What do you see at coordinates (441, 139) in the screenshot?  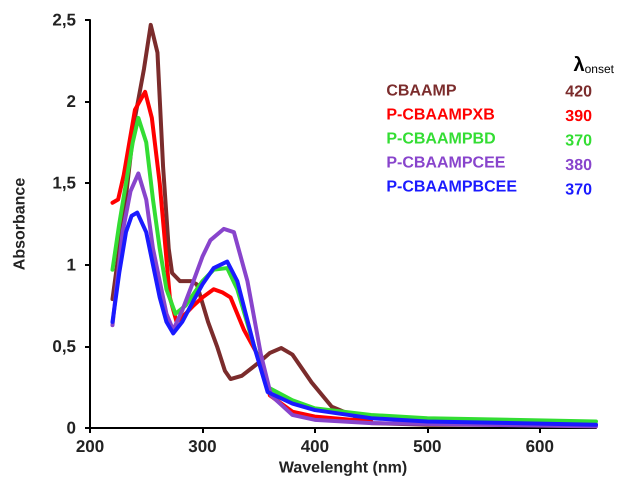 I see `text: P-CBAAMPBD` at bounding box center [441, 139].